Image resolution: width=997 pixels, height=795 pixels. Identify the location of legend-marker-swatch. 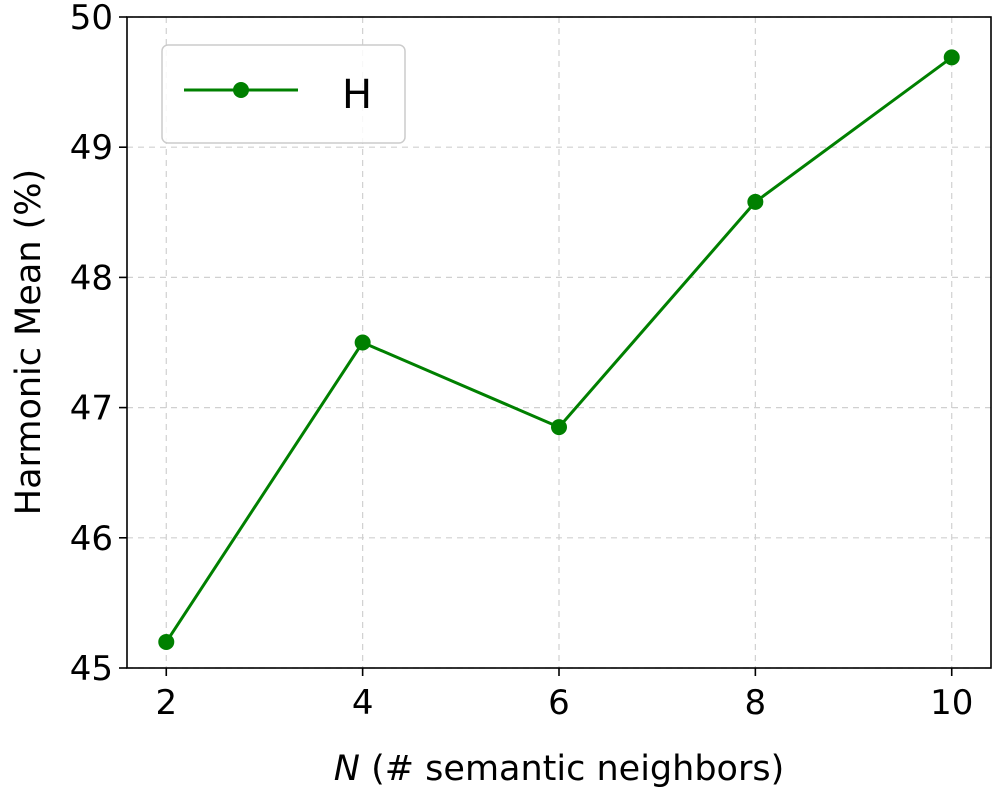
(241, 90).